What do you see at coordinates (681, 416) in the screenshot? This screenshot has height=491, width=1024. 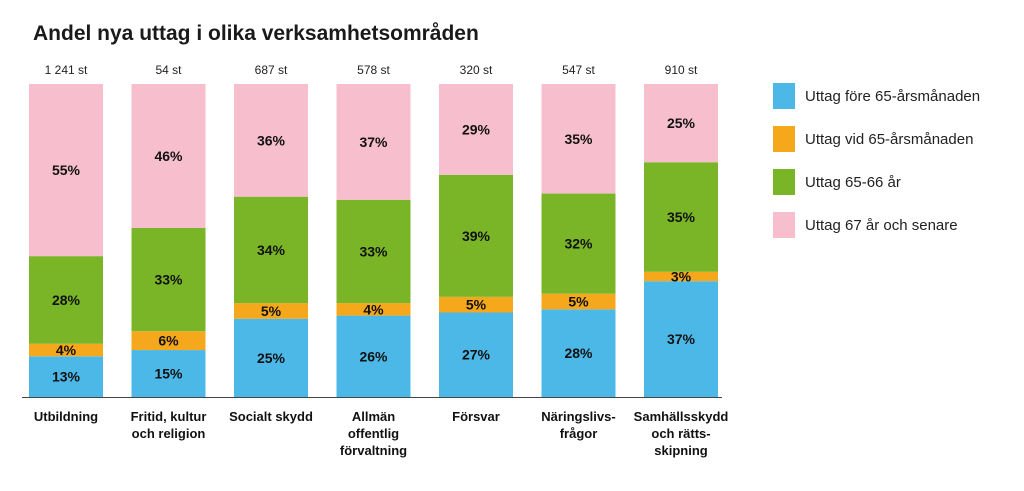 I see `category-label: Samhällsskydd` at bounding box center [681, 416].